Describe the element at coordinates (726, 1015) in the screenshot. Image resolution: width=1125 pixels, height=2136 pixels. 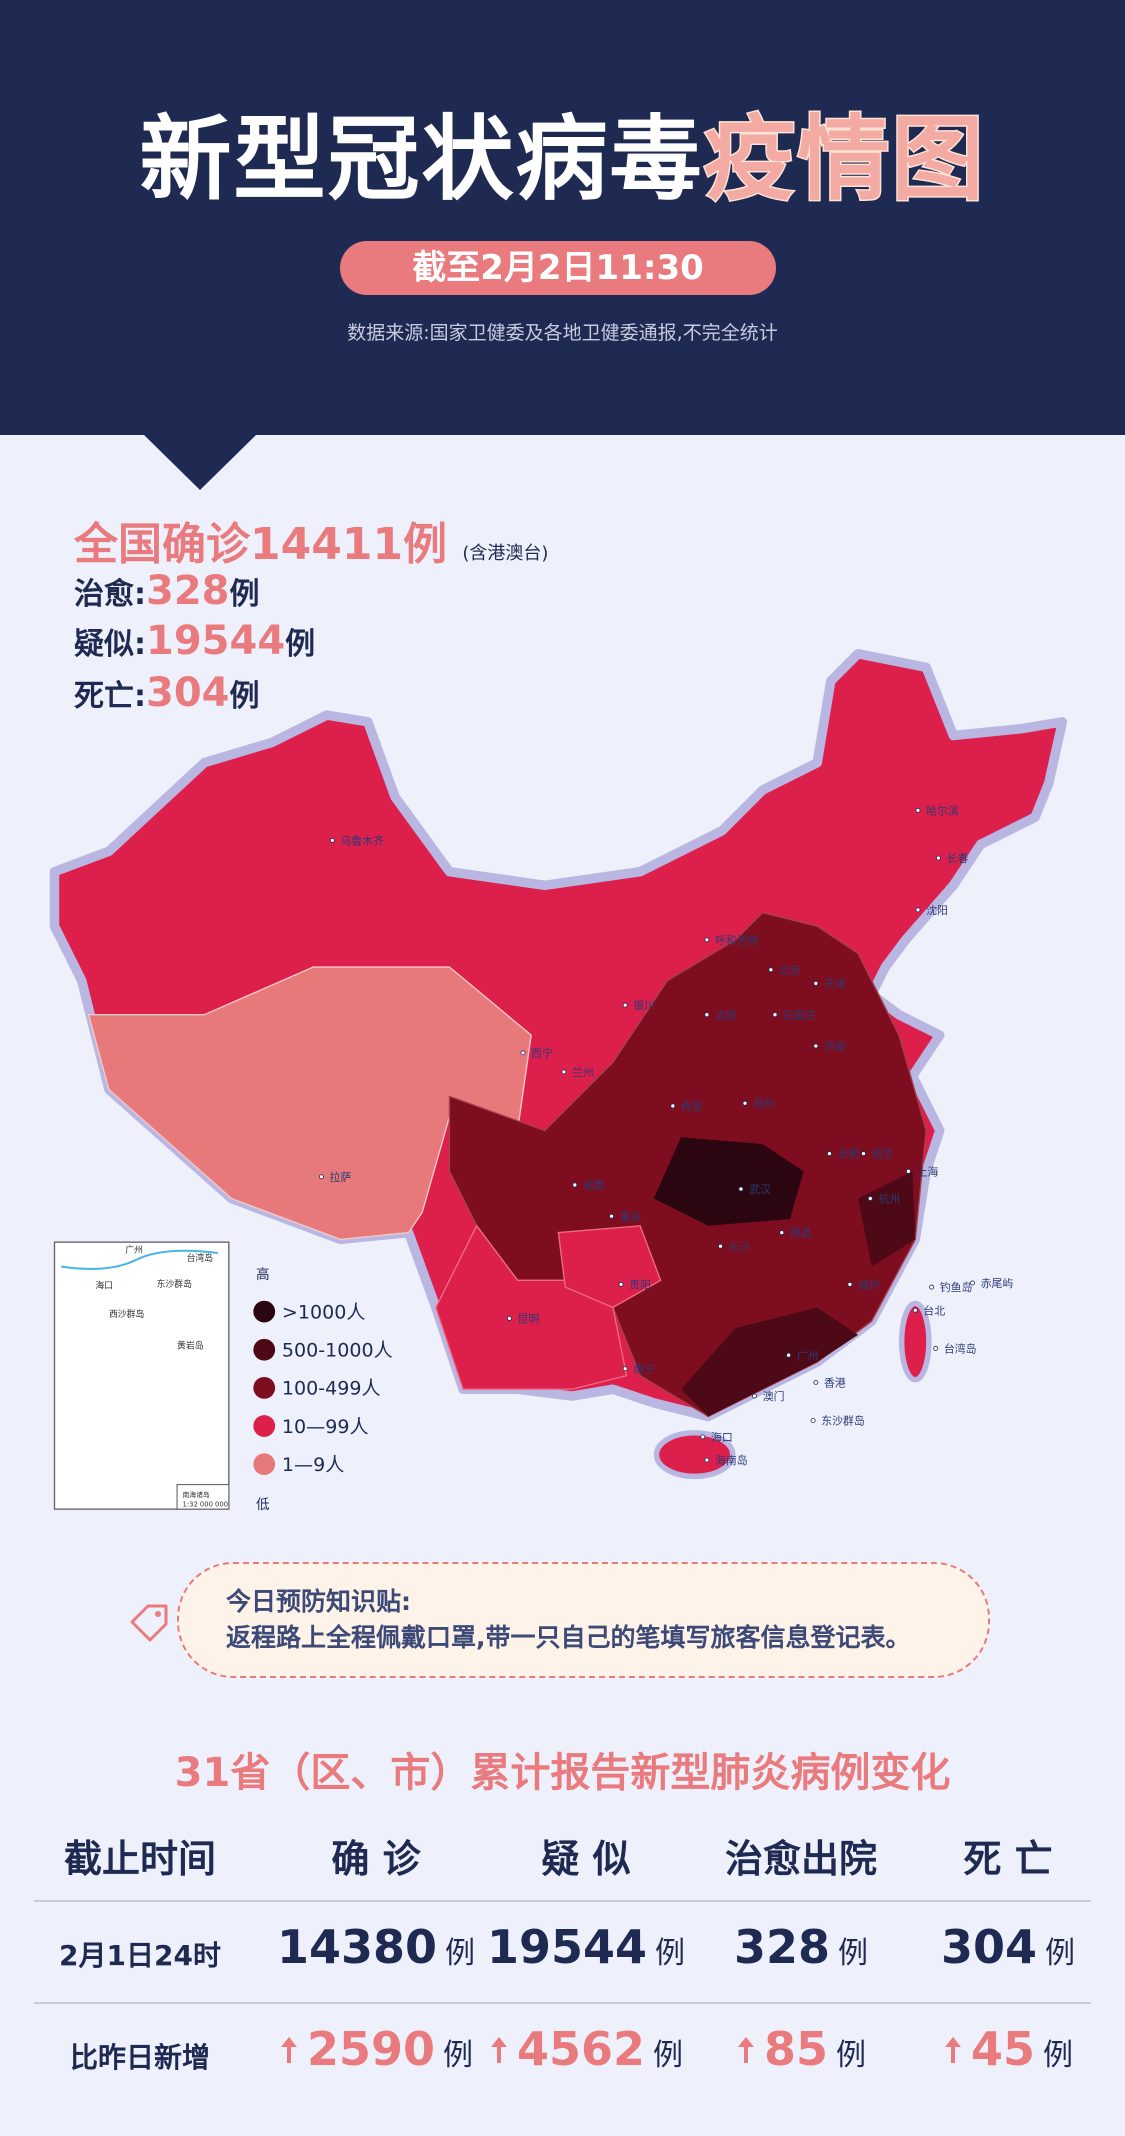
I see `city-label: 太原` at that location.